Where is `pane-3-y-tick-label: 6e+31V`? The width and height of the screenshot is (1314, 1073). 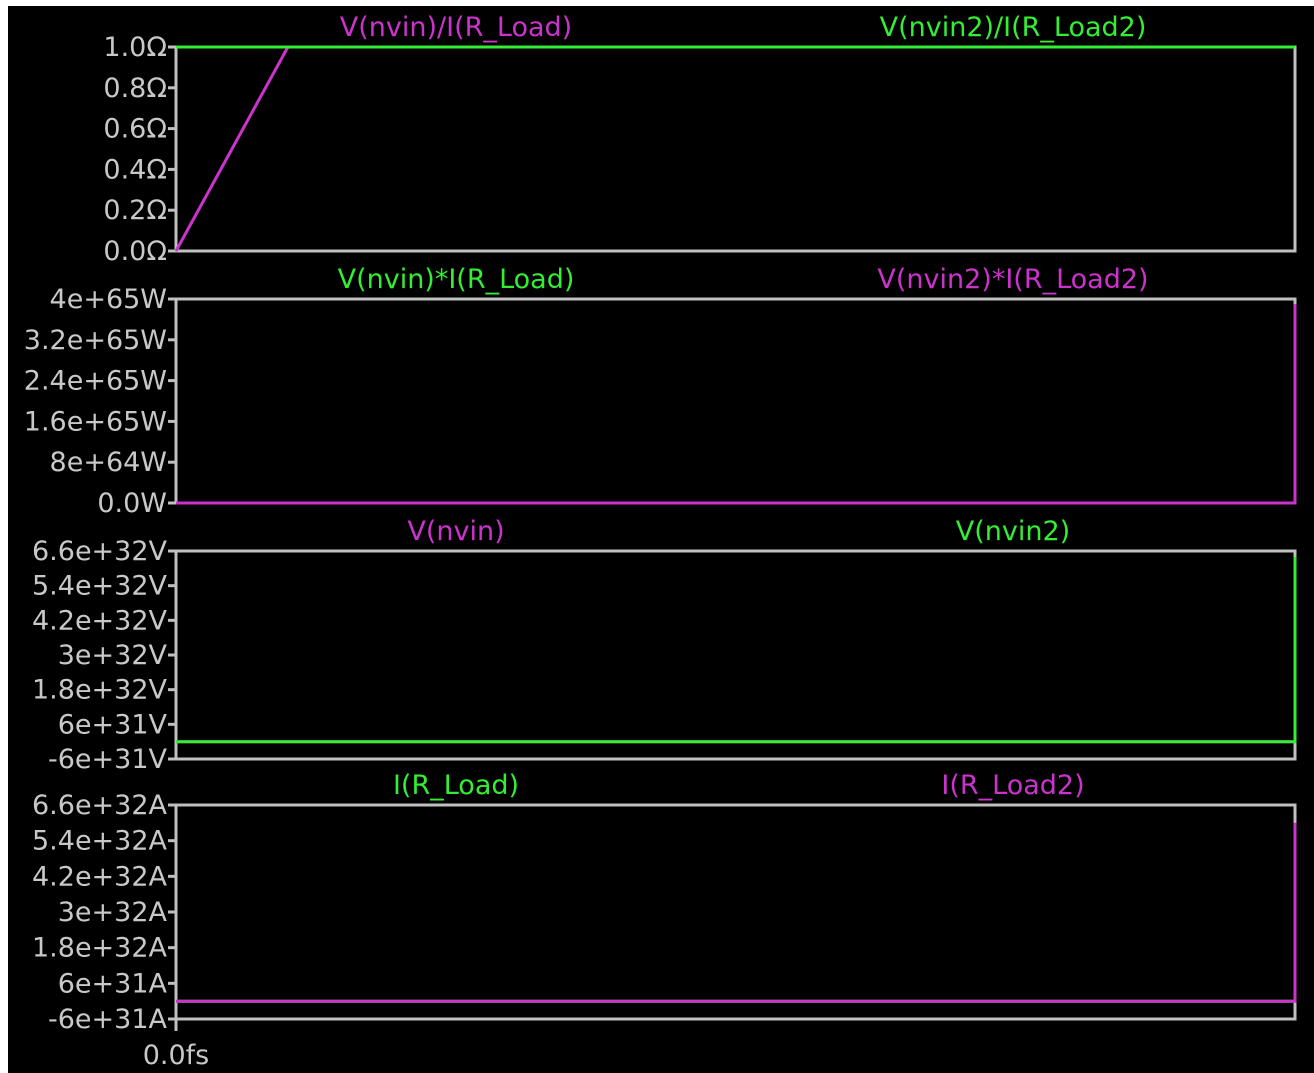
pane-3-y-tick-label: 6e+31V is located at coordinates (113, 724).